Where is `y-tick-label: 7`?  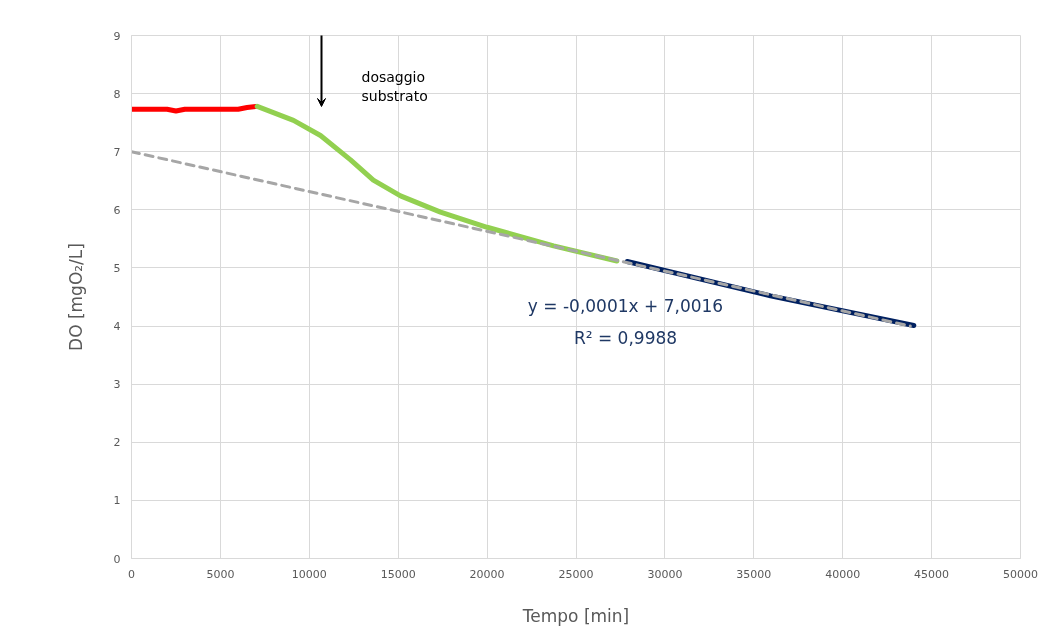
y-tick-label: 7 is located at coordinates (117, 152).